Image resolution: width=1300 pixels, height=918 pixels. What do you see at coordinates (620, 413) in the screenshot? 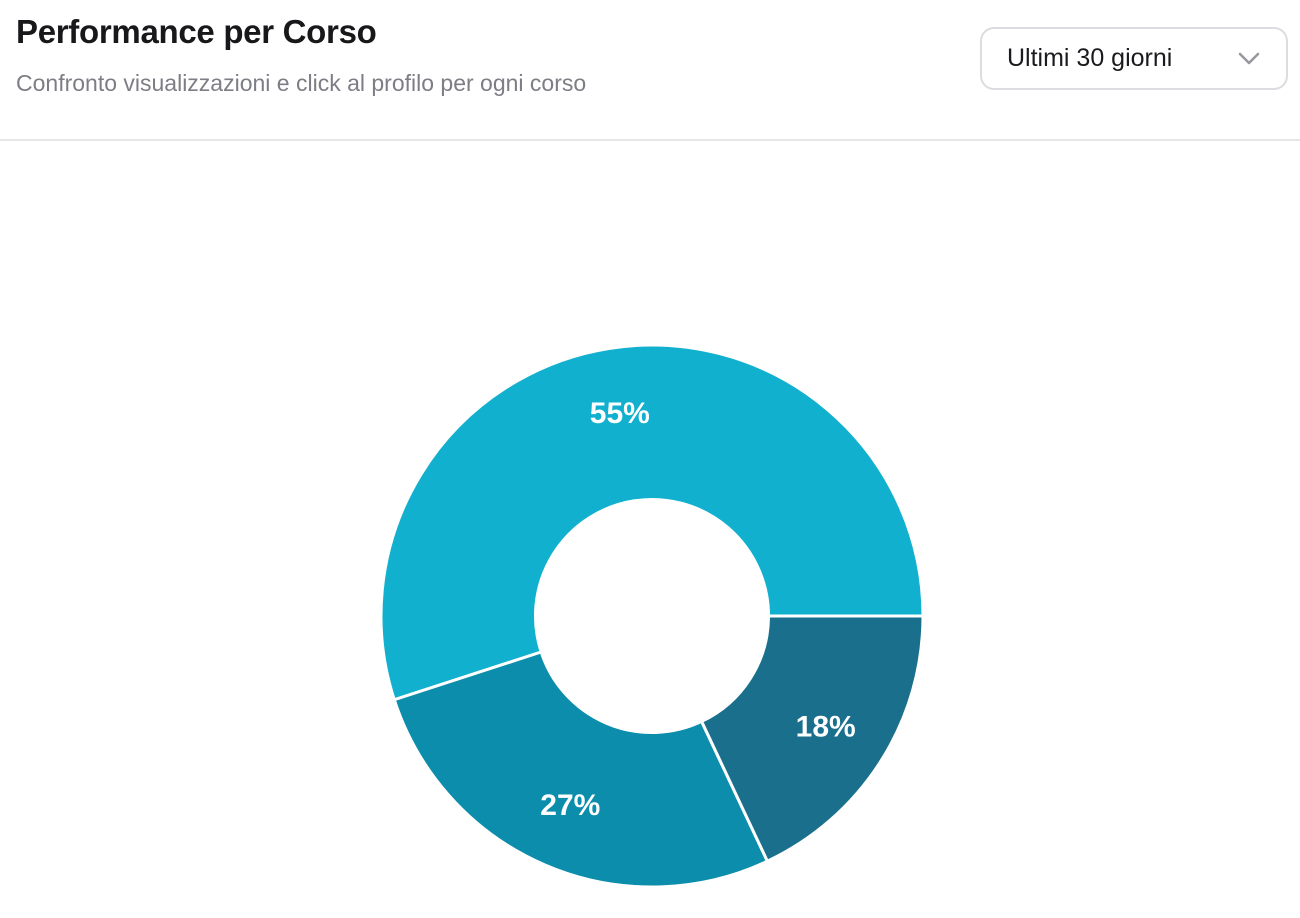
I see `donut-slice-label-0: 55%` at bounding box center [620, 413].